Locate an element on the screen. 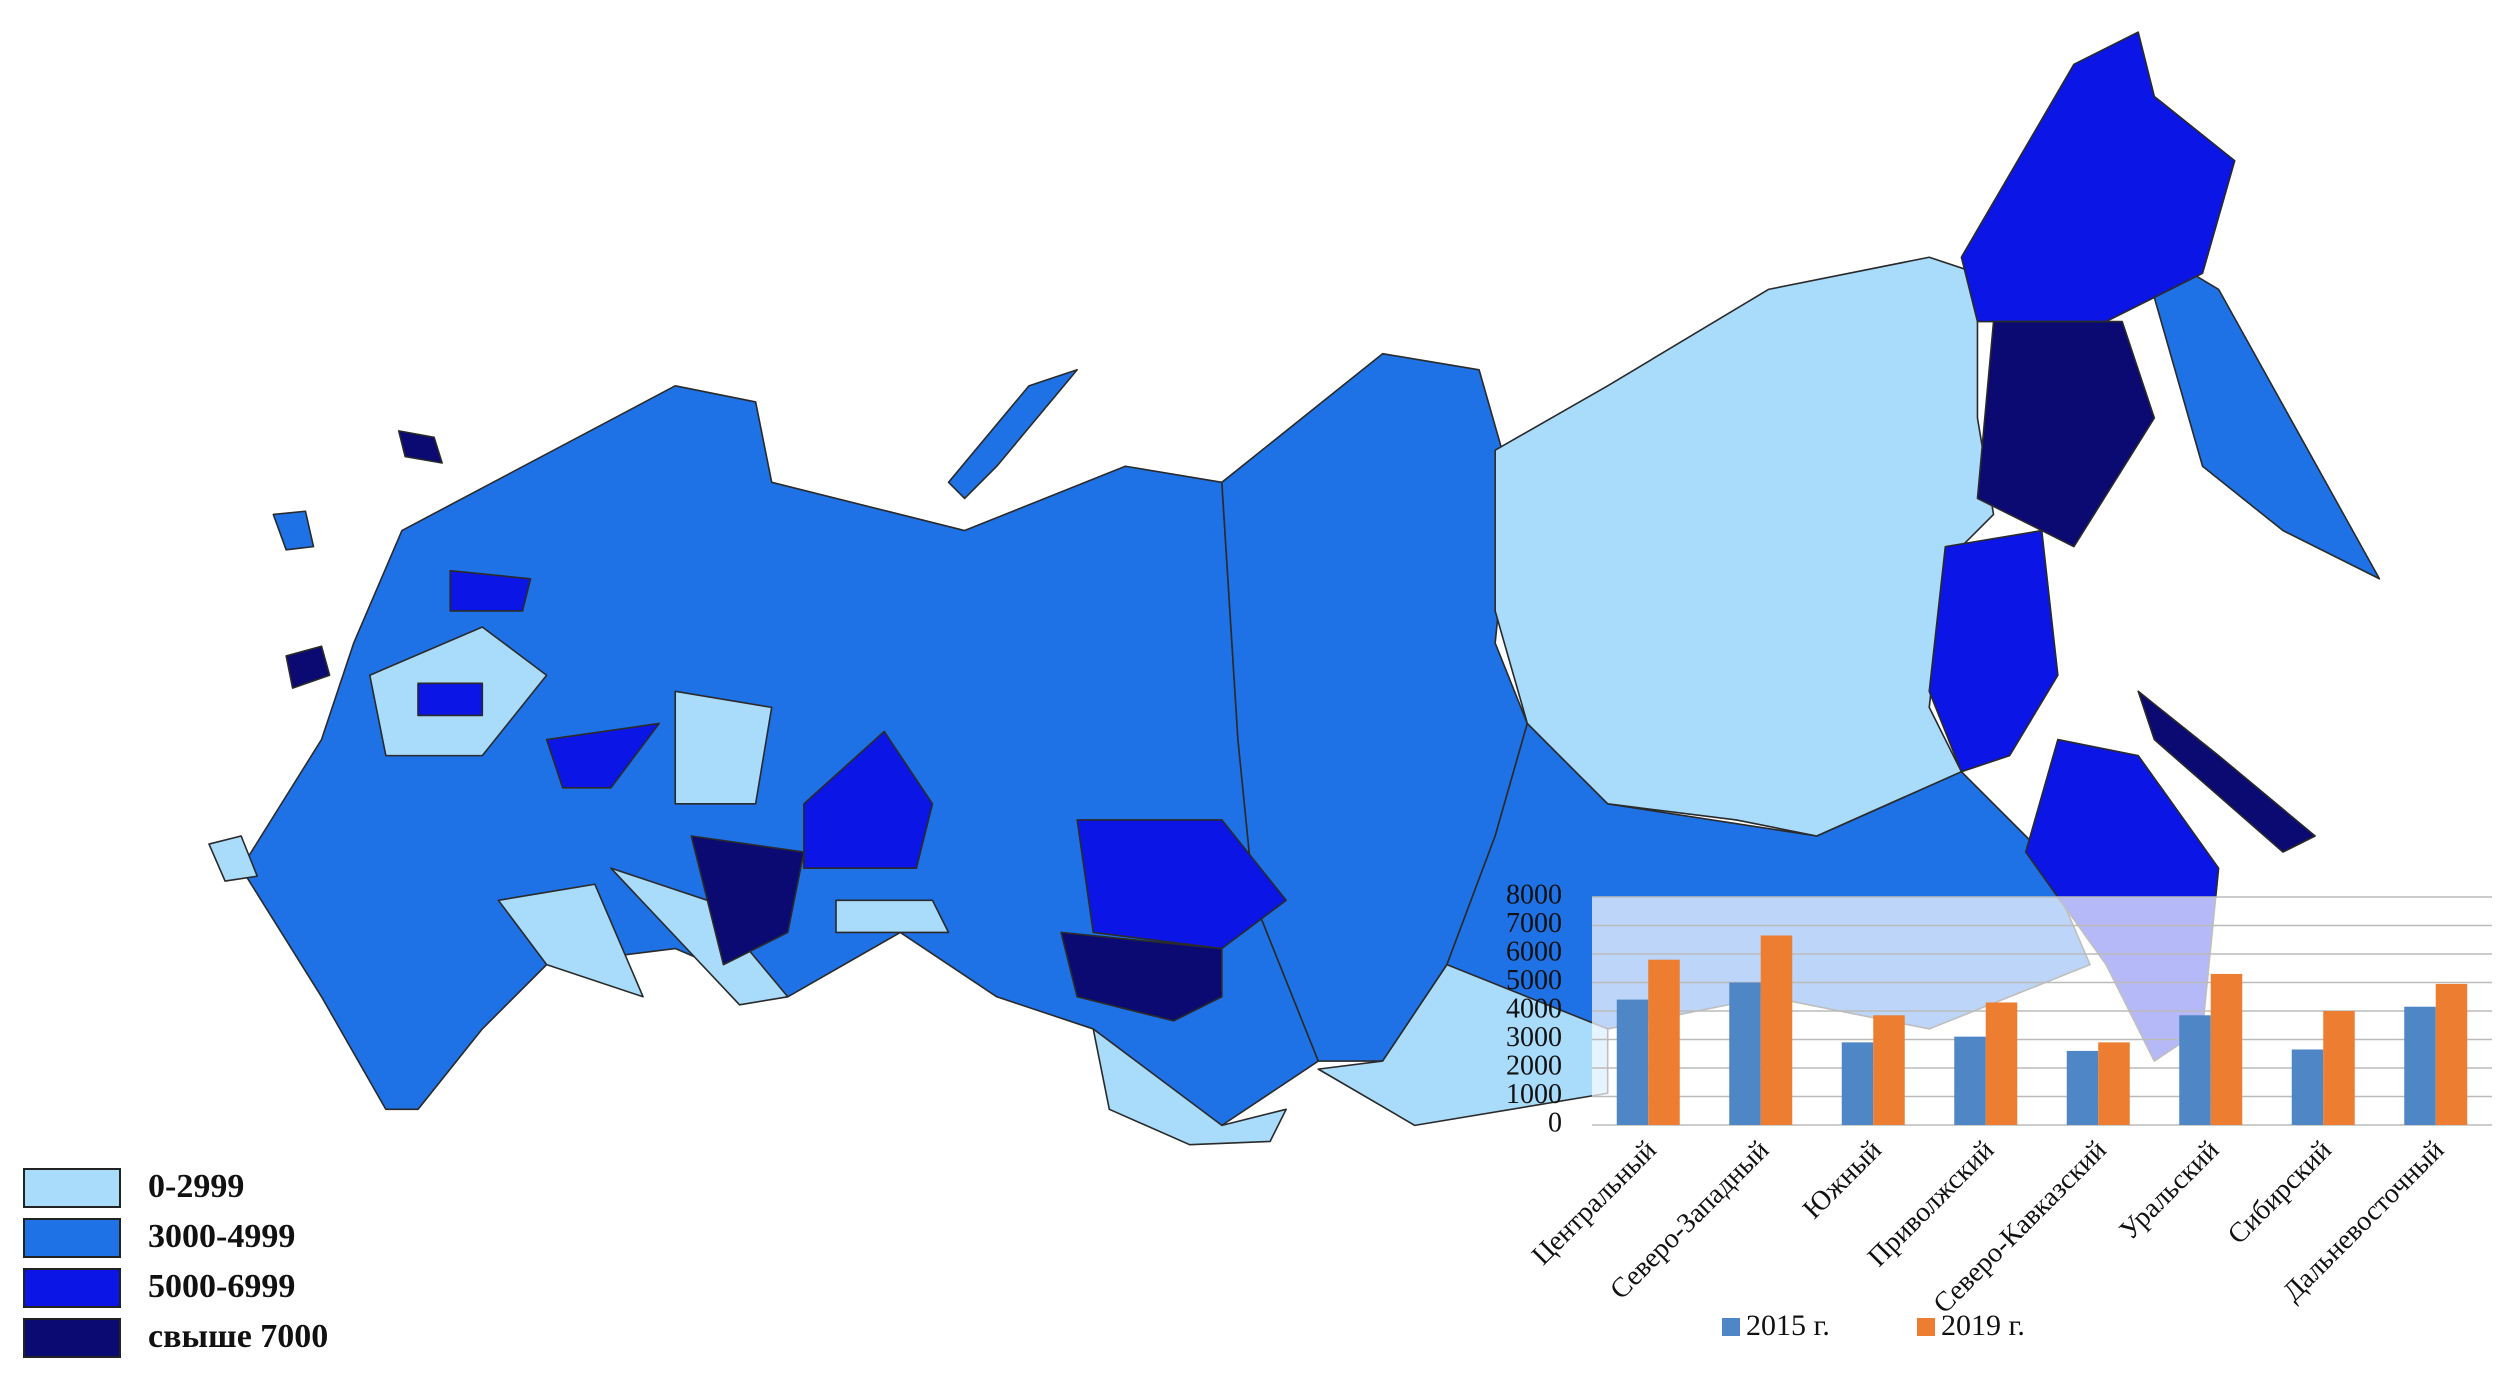  y-tick-label: 1000 is located at coordinates (1534, 1094).